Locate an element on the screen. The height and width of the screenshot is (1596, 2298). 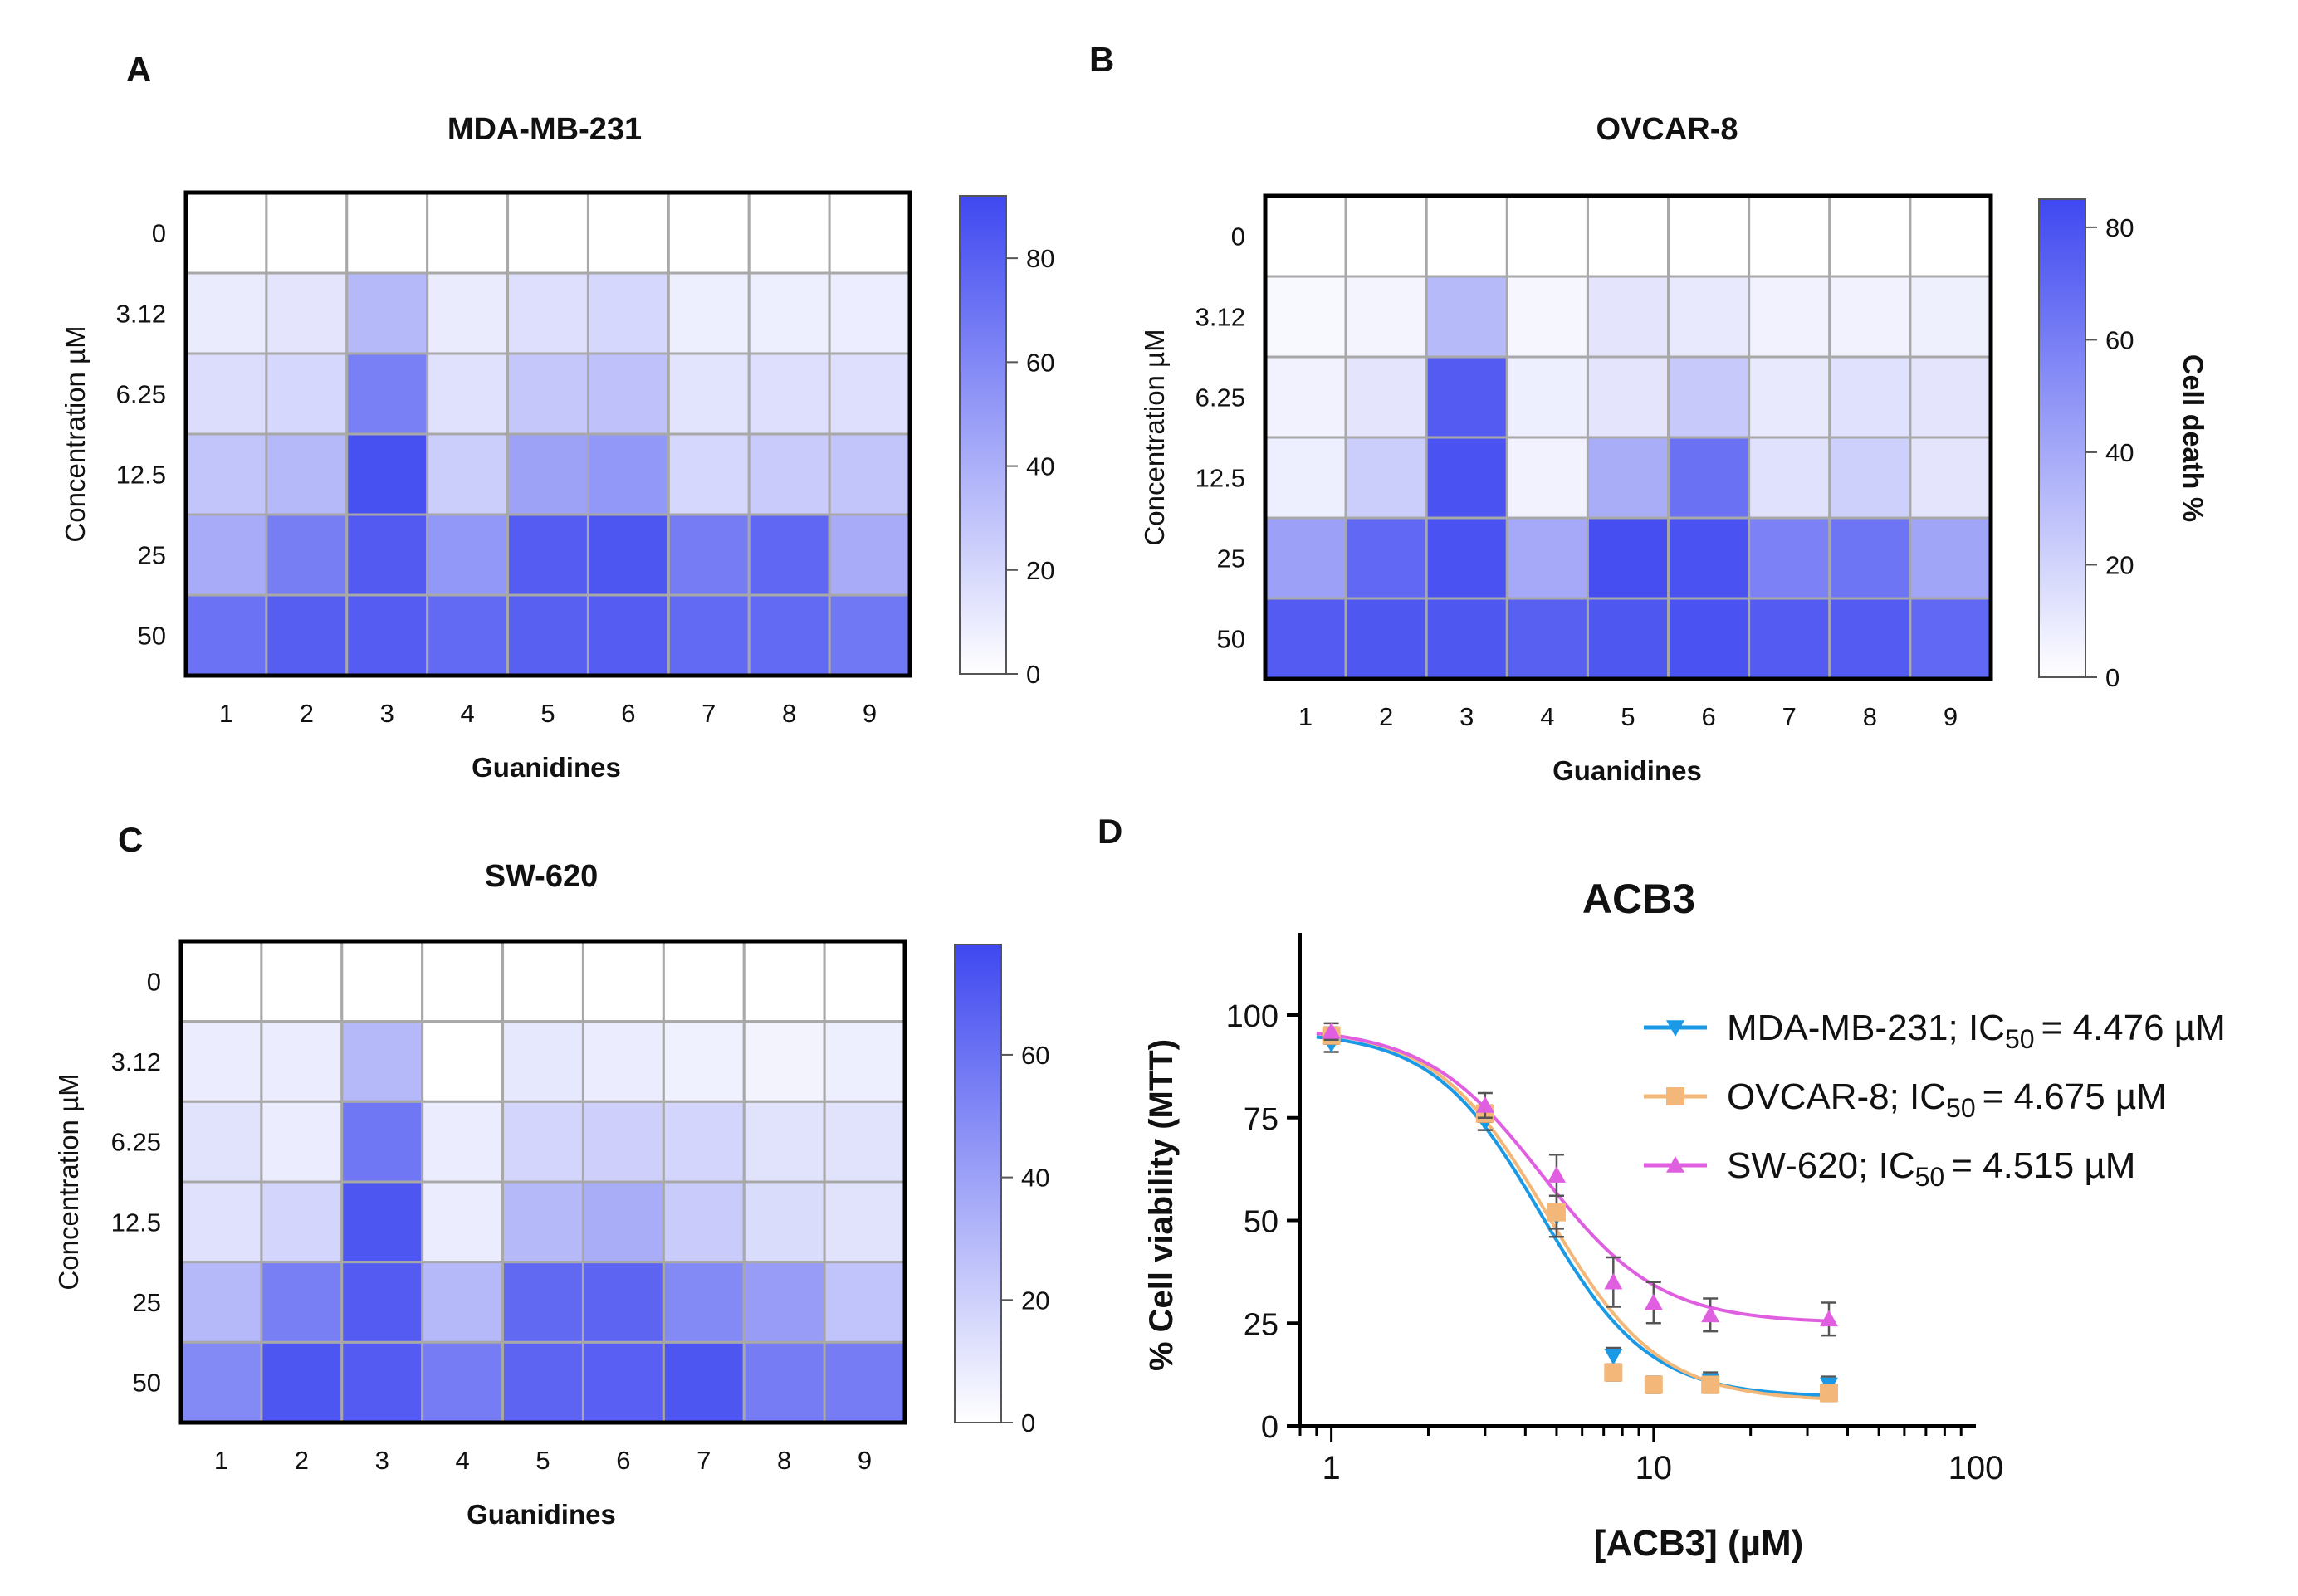
colorbar-tick-label: 20 is located at coordinates (1035, 1300).